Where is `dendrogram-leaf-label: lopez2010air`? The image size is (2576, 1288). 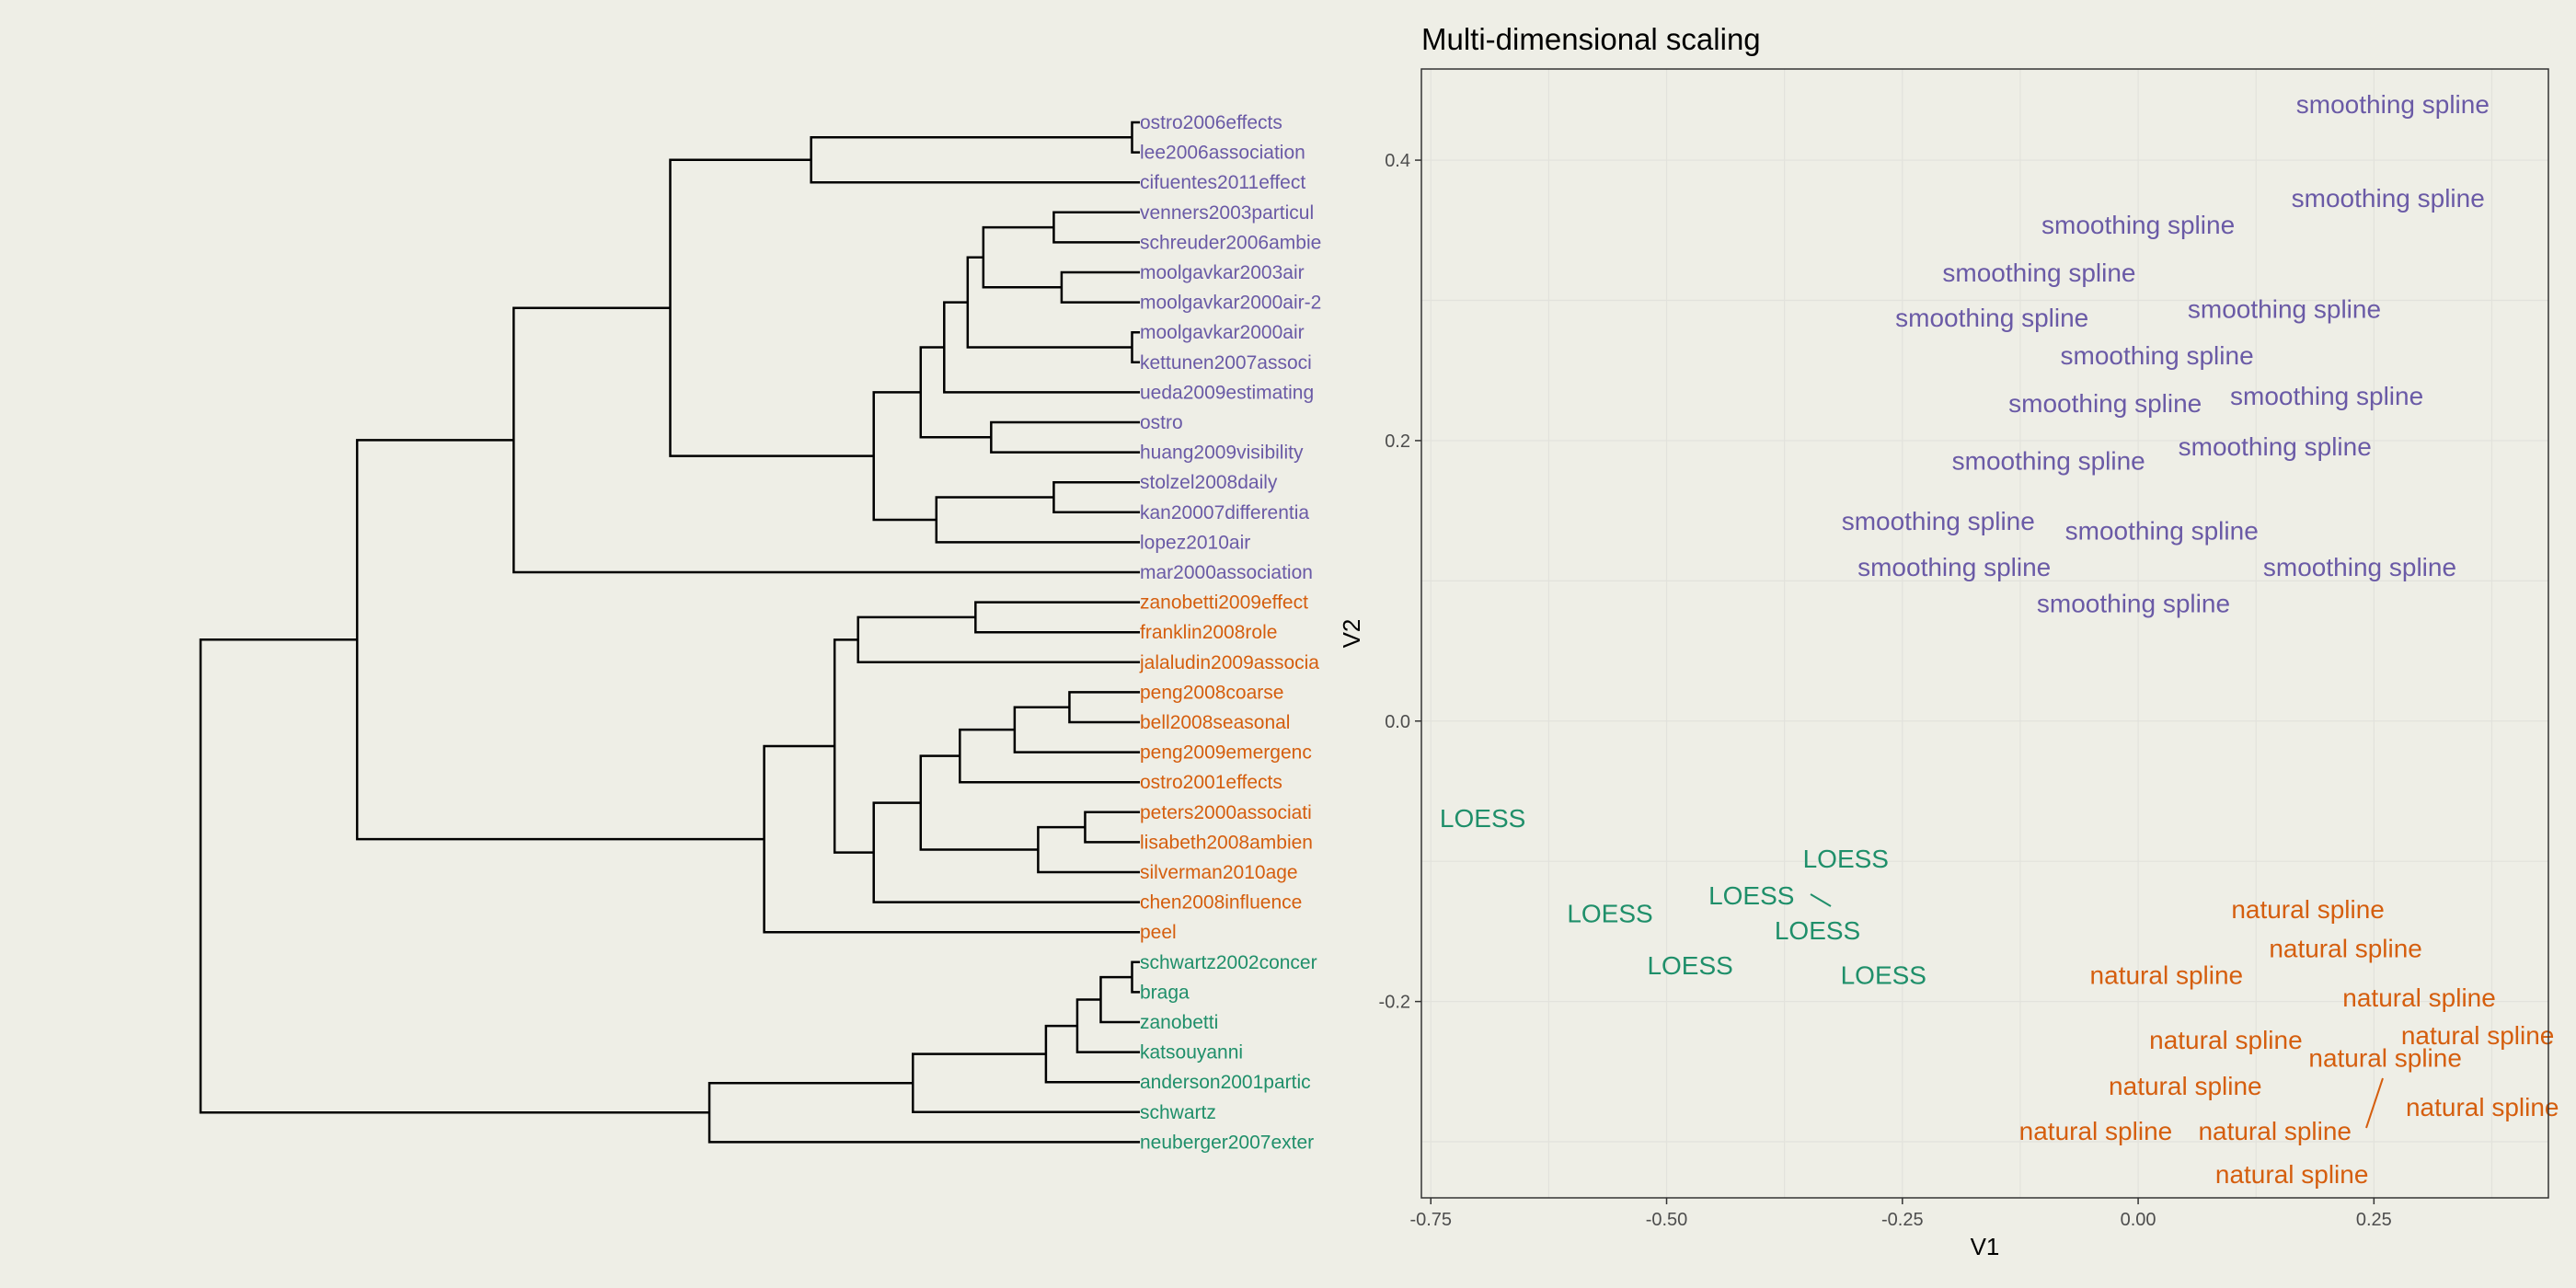
dendrogram-leaf-label: lopez2010air is located at coordinates (1195, 542).